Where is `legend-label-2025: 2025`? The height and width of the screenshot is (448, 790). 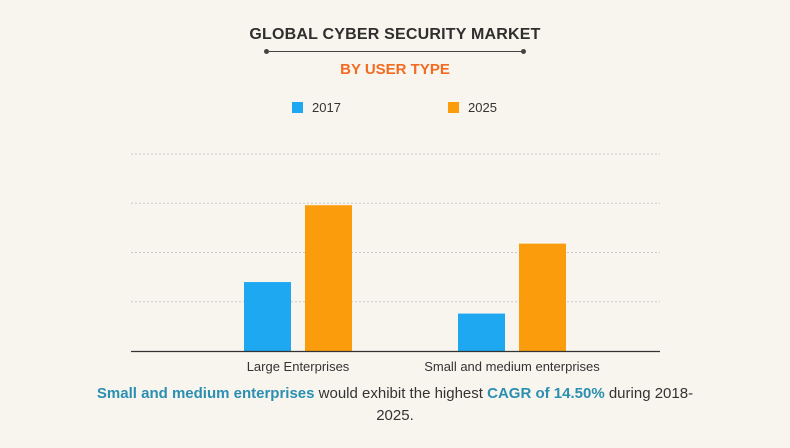 legend-label-2025: 2025 is located at coordinates (482, 107).